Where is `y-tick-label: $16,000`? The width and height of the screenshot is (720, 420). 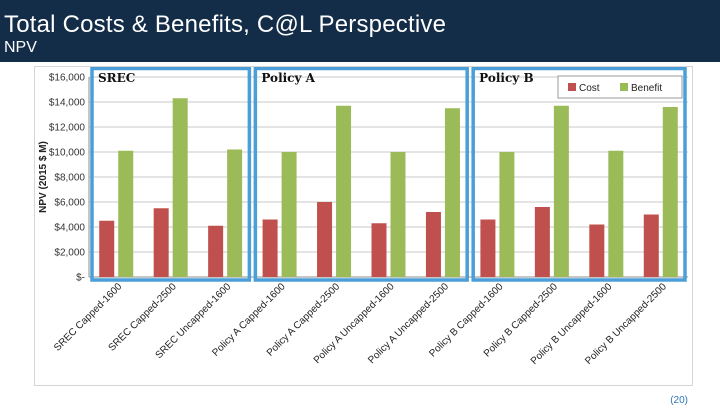 y-tick-label: $16,000 is located at coordinates (67, 78).